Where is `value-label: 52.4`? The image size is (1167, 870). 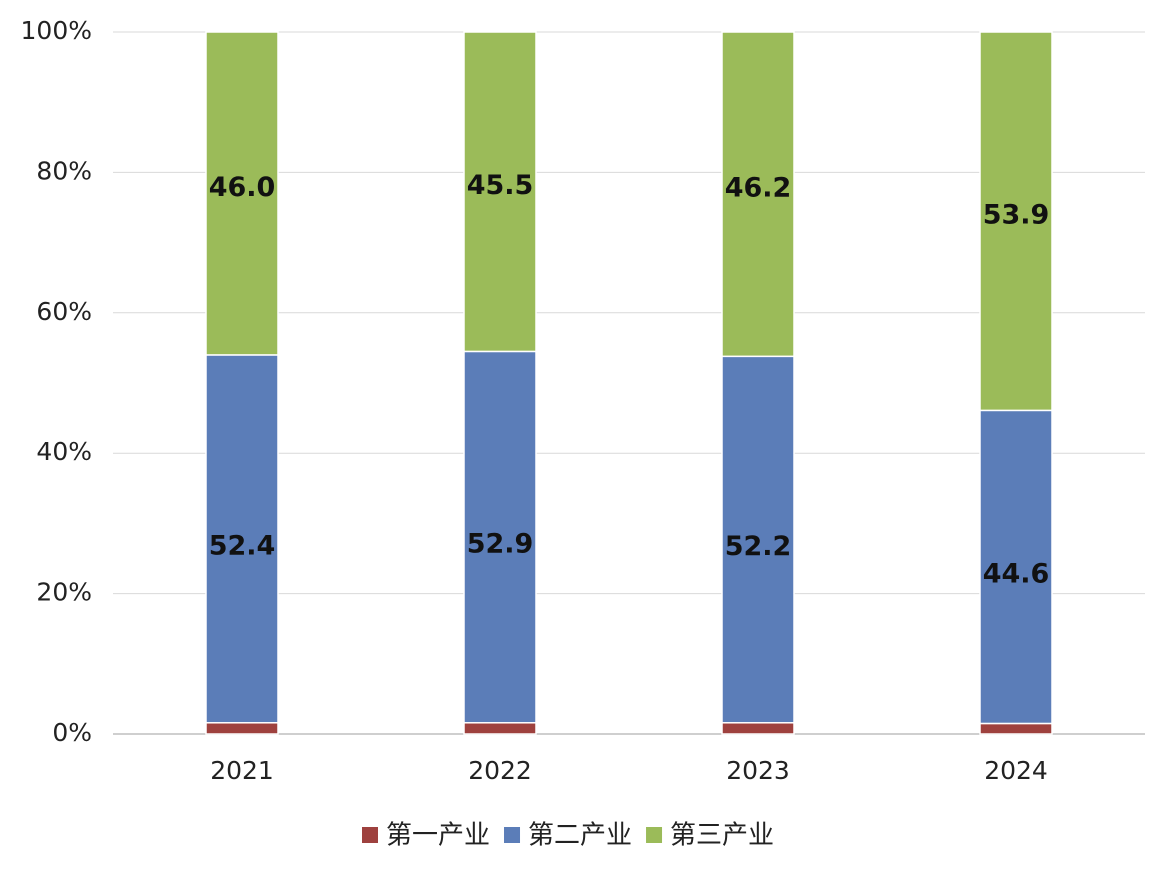
value-label: 52.4 is located at coordinates (242, 545).